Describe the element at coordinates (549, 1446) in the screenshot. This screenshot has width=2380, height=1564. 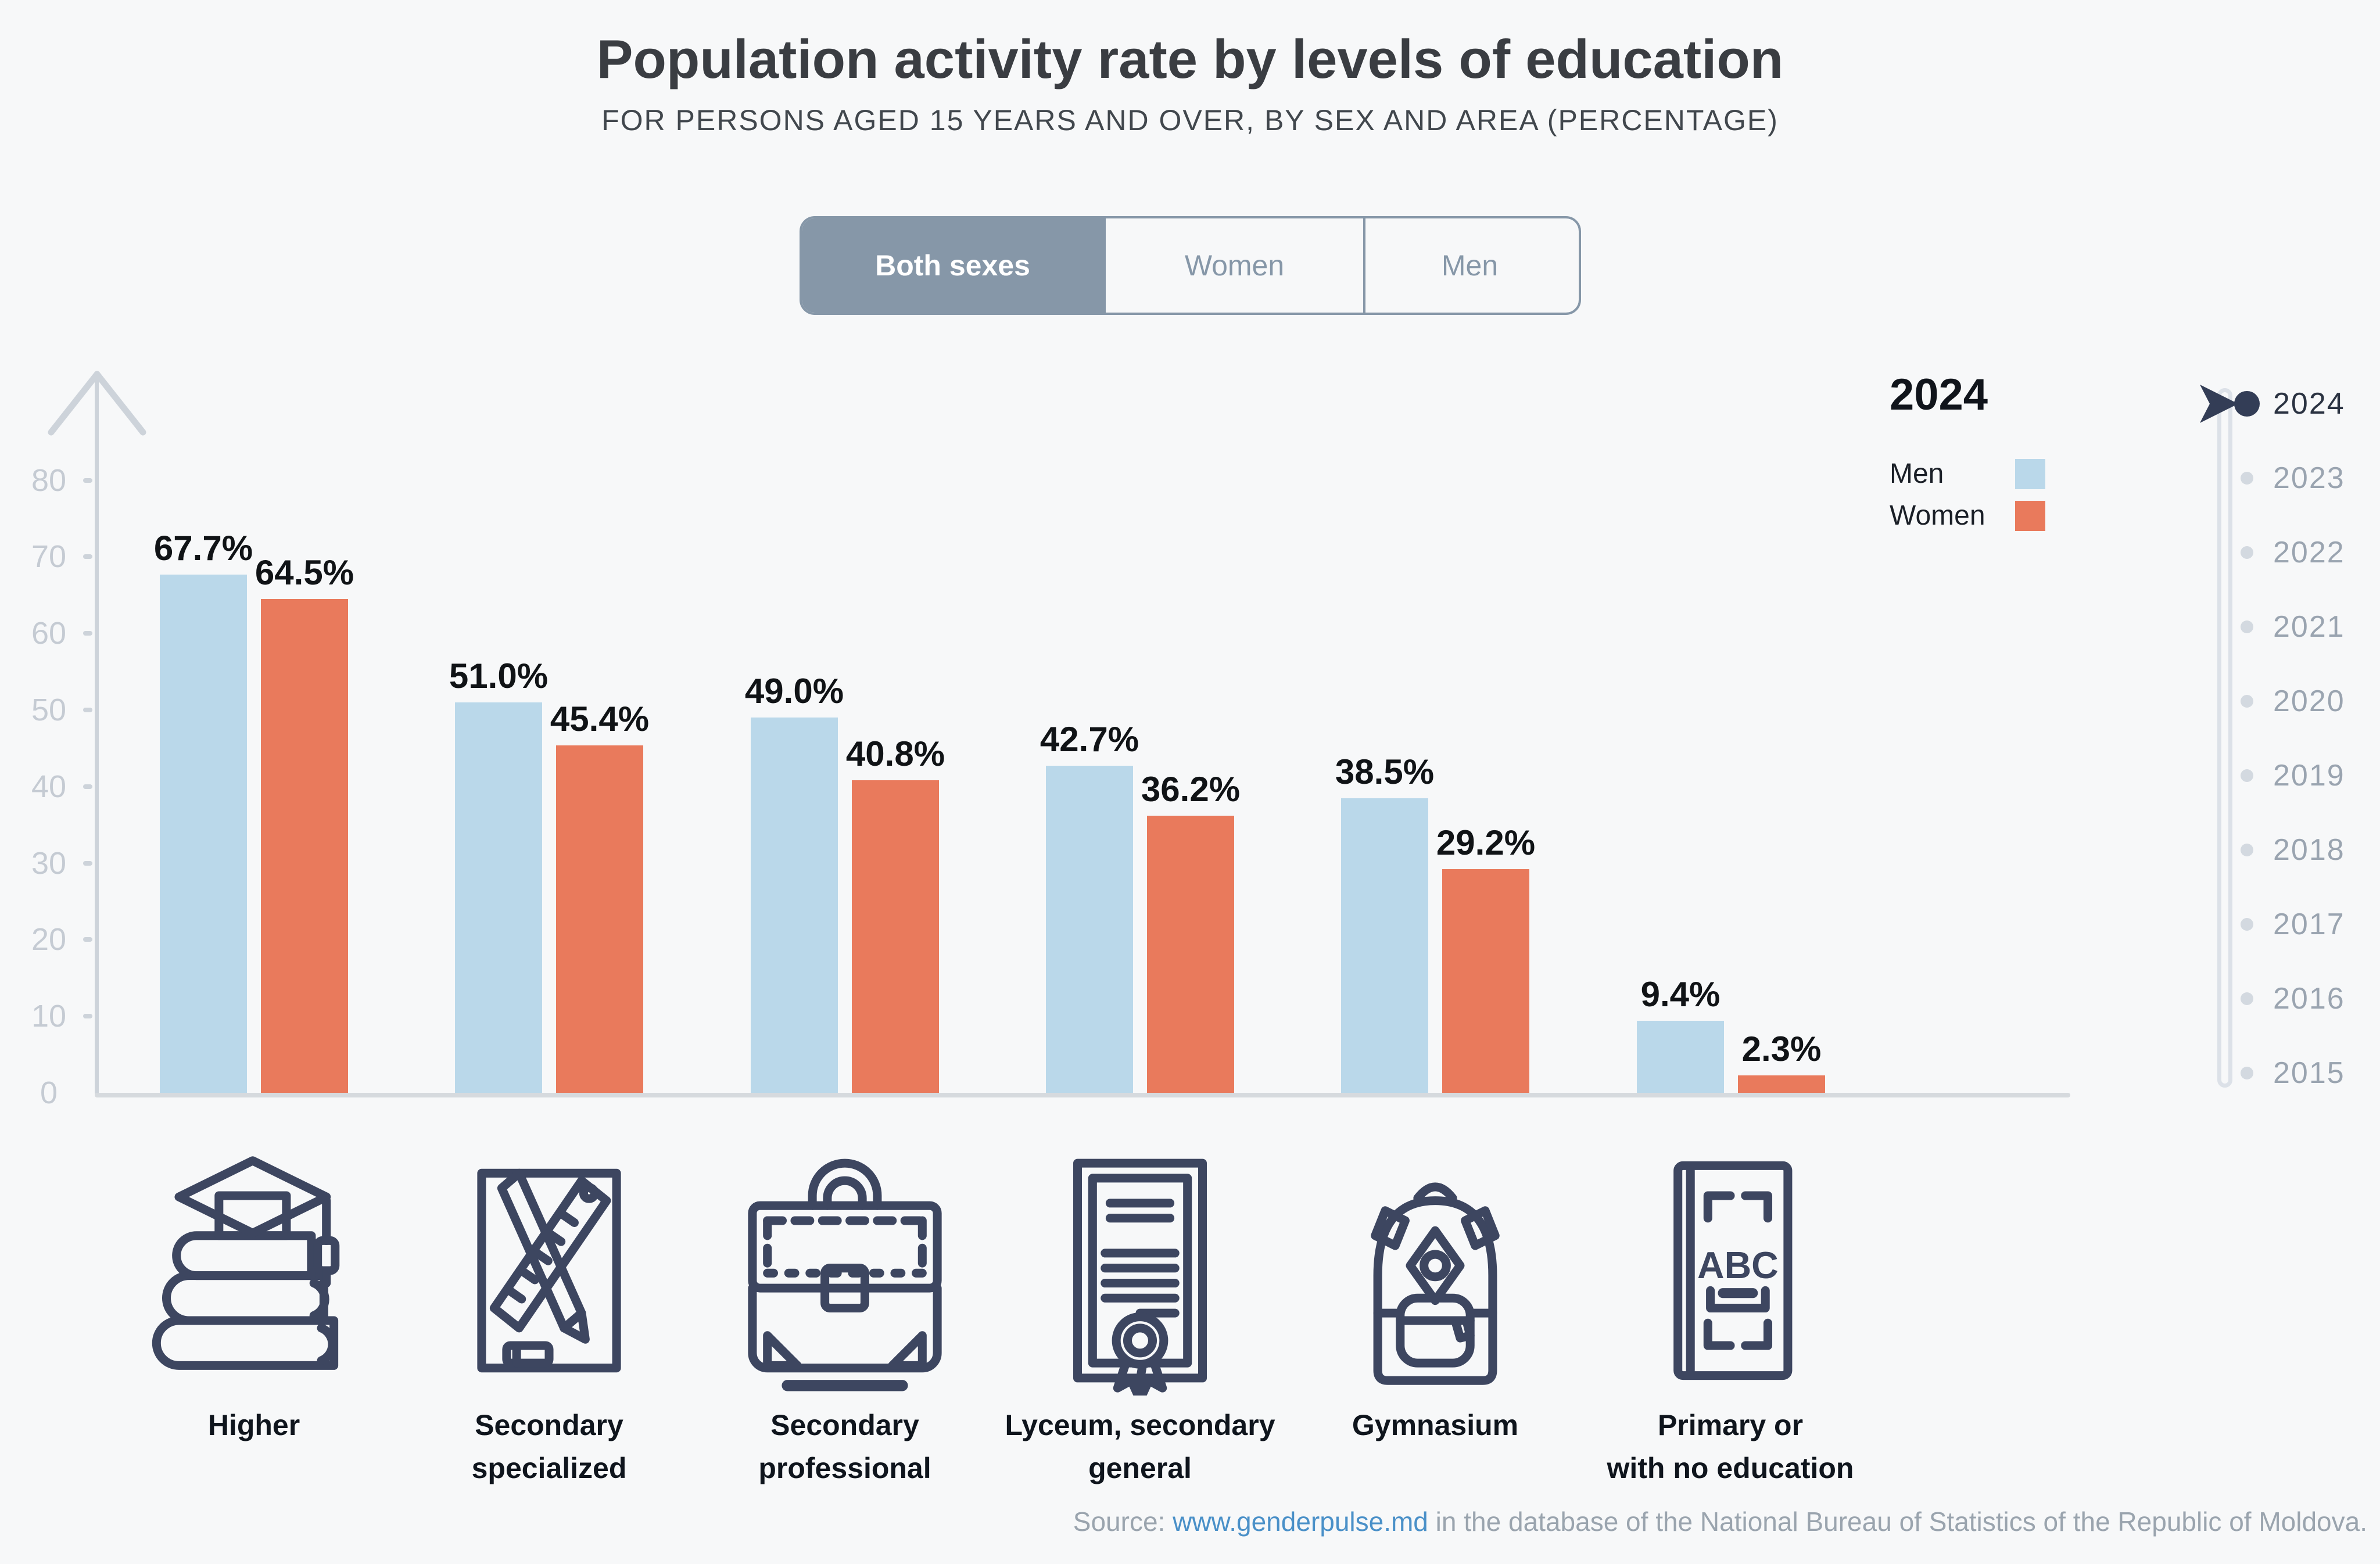
I see `category-label-secondary-specialized: Secondary specialized` at that location.